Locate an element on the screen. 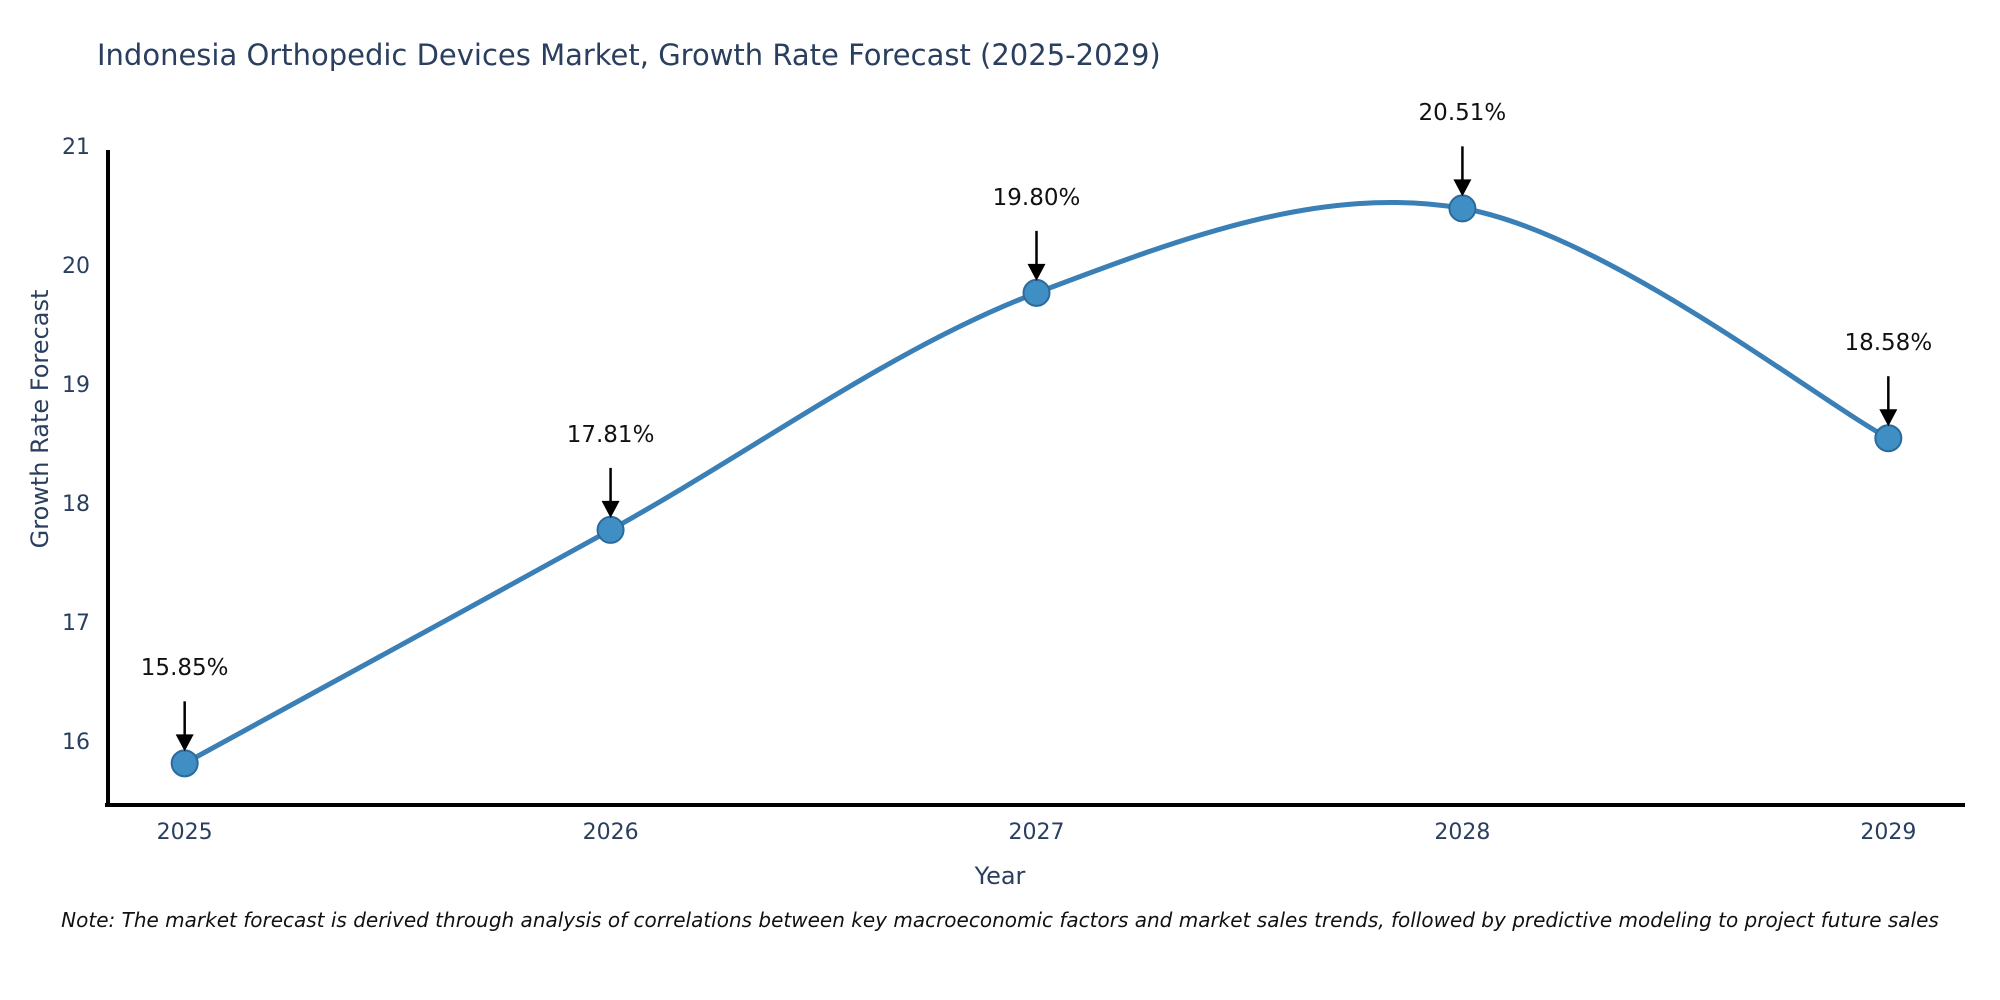  x-tick-label: 2026 is located at coordinates (610, 832).